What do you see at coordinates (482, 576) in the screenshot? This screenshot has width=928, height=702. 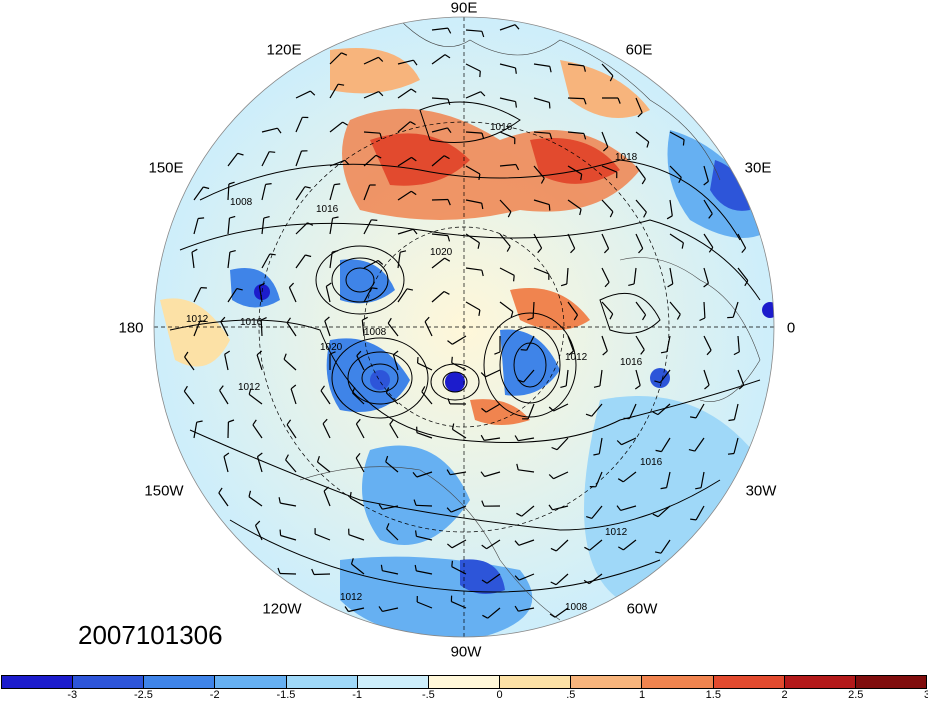 I see `cold-anomaly-core` at bounding box center [482, 576].